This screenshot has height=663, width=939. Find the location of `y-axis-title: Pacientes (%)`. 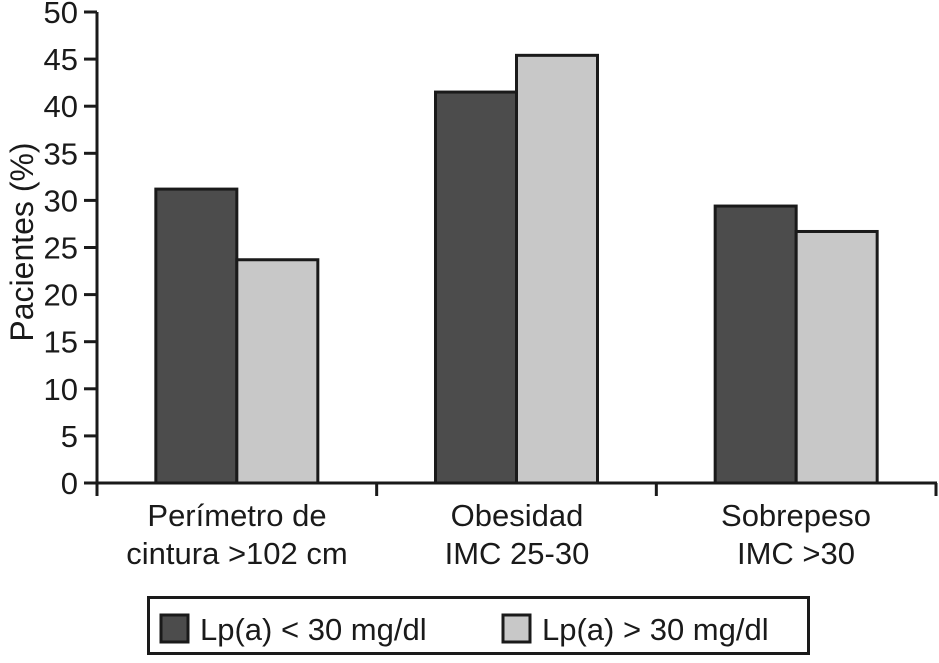

y-axis-title: Pacientes (%) is located at coordinates (22, 241).